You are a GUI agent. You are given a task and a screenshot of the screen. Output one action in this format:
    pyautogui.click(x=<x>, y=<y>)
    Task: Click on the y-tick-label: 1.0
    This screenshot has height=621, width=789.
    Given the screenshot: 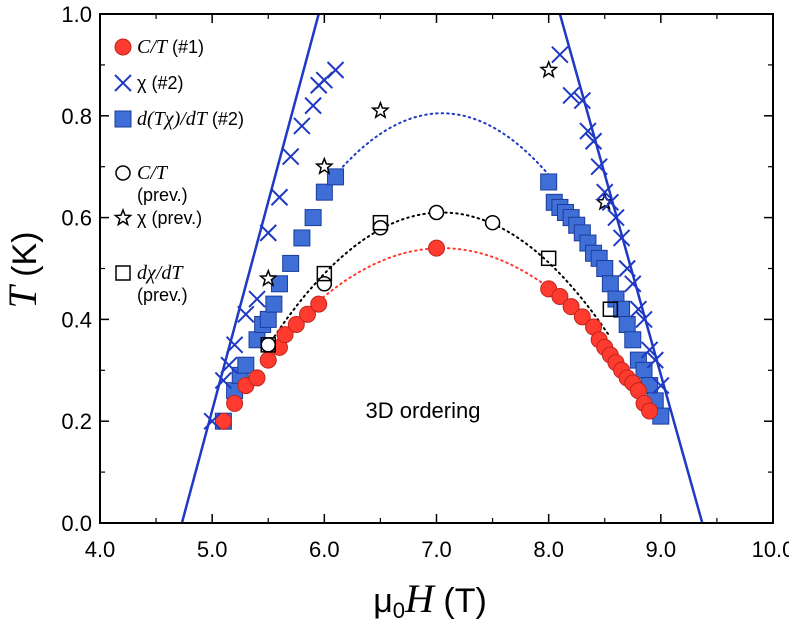 What is the action you would take?
    pyautogui.click(x=76, y=14)
    